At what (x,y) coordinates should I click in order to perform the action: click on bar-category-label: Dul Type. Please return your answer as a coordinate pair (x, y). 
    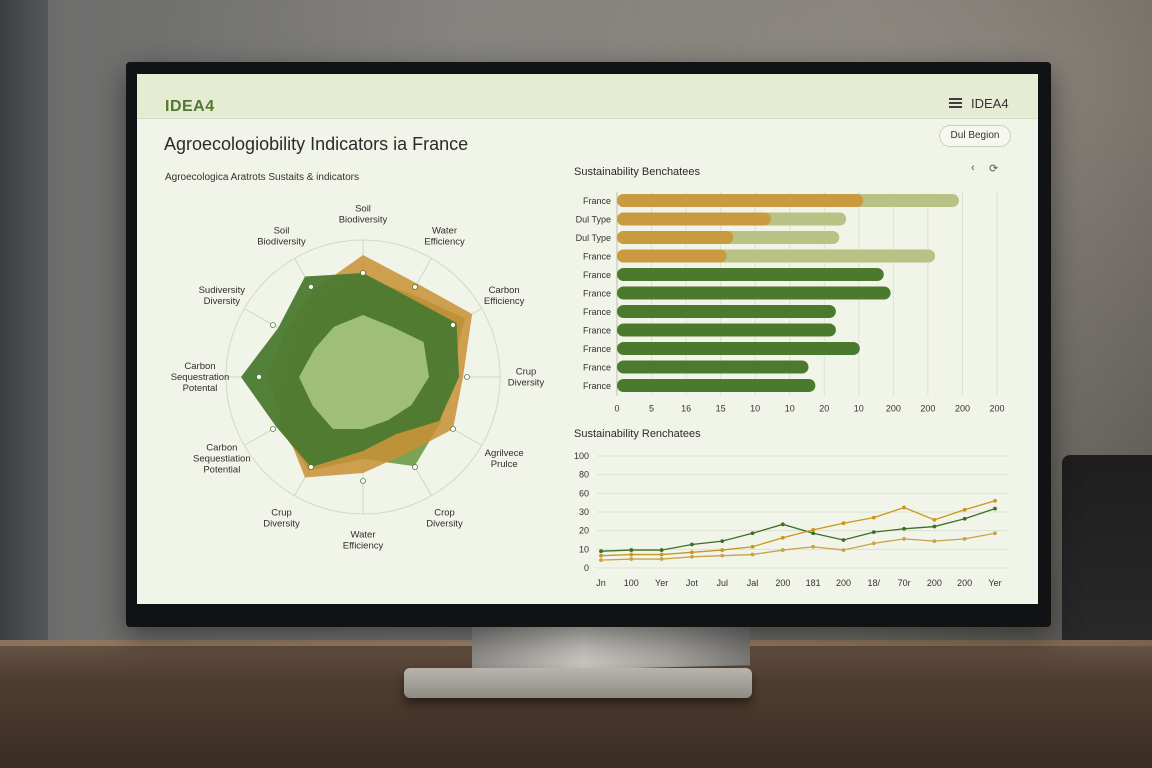
    Looking at the image, I should click on (593, 238).